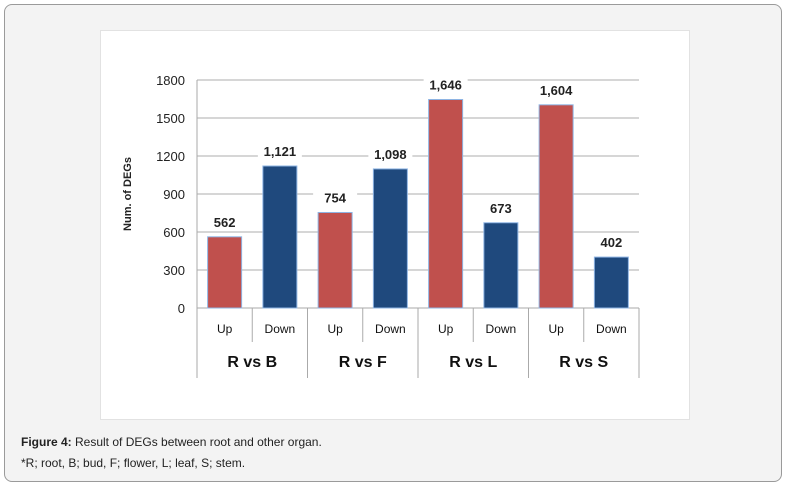 The width and height of the screenshot is (785, 485). I want to click on y-axis-label: Num. of DEGs, so click(128, 194).